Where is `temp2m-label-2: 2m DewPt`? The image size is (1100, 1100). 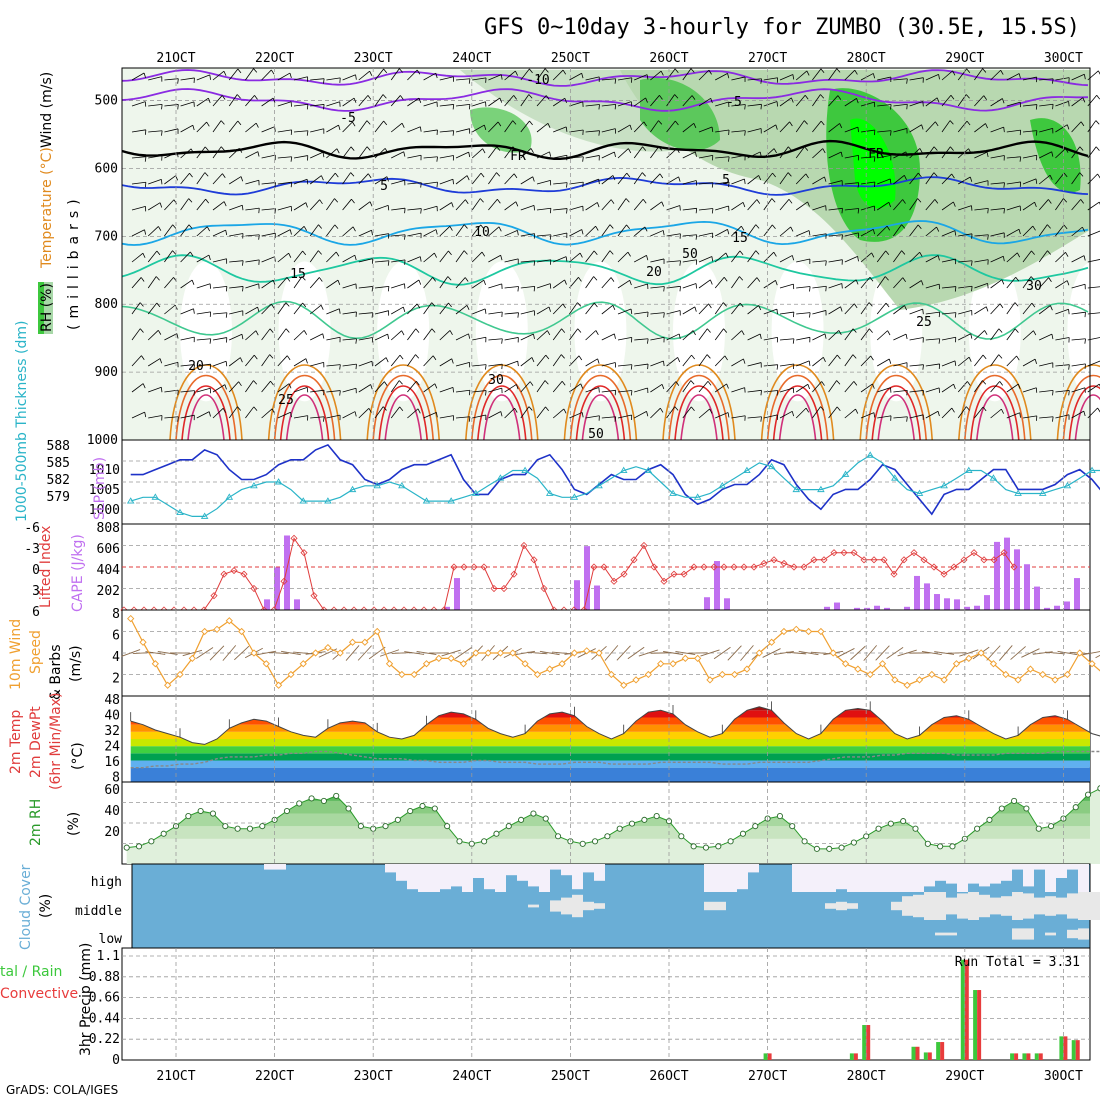 temp2m-label-2: 2m DewPt is located at coordinates (36, 742).